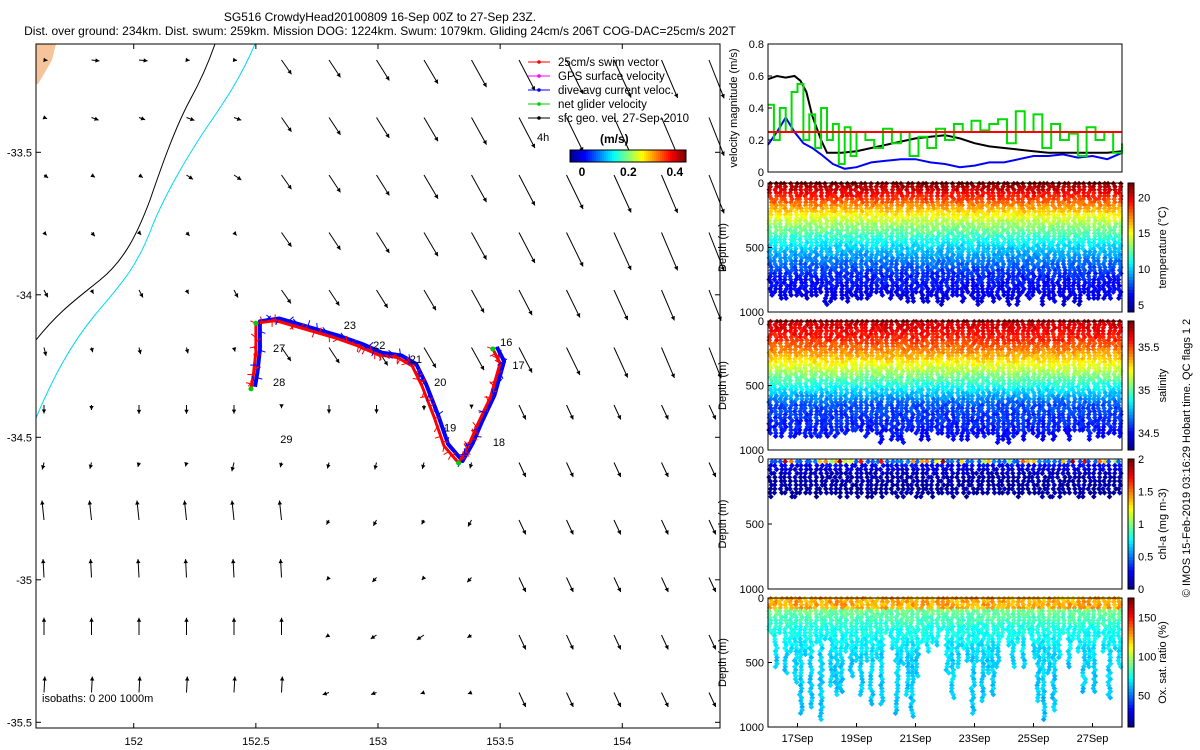 The height and width of the screenshot is (750, 1200). Describe the element at coordinates (459, 463) in the screenshot. I see `net-velocity-marker` at that location.